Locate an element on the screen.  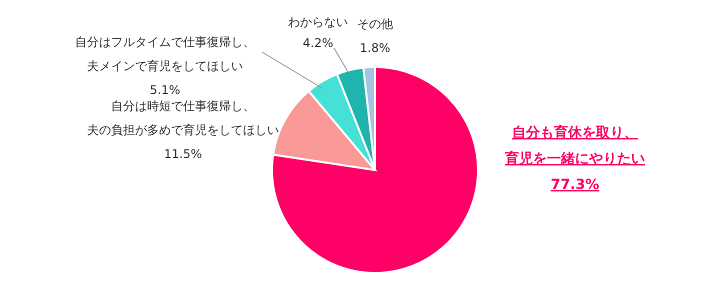
slice-label: 自分はフルタイムで仕事復帰し、夫メインで育児をしてほしい is located at coordinates (165, 54).